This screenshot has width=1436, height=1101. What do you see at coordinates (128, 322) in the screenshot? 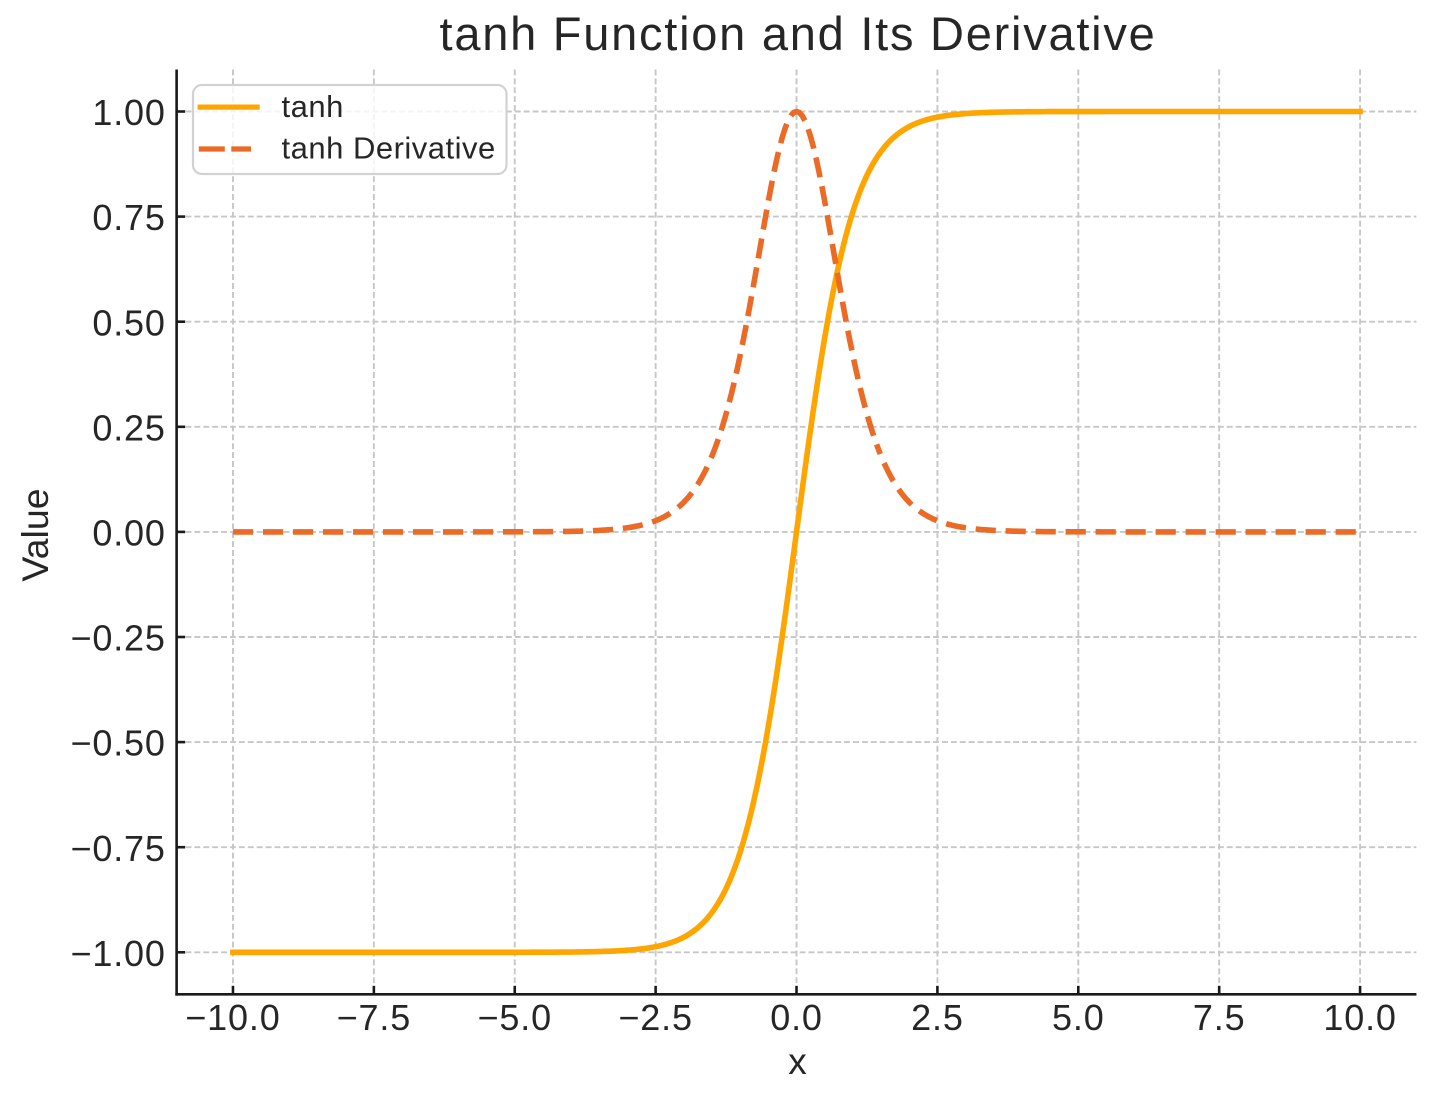
I see `svg-text: 0.50` at bounding box center [128, 322].